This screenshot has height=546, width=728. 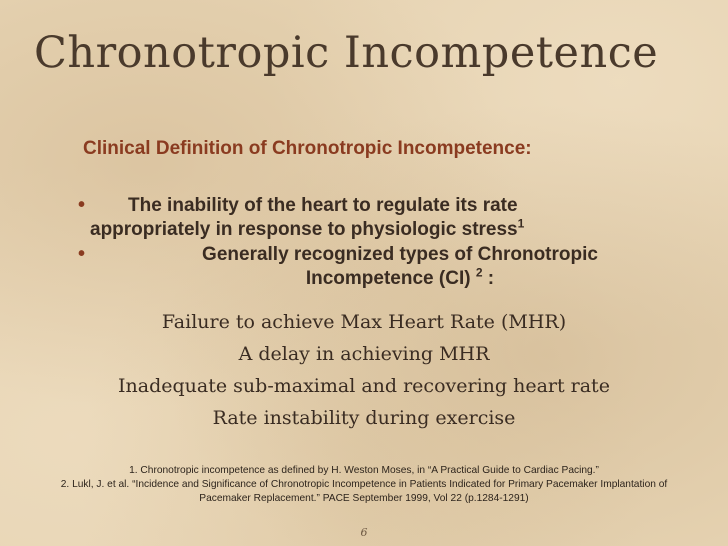 What do you see at coordinates (364, 532) in the screenshot?
I see `page-number: 6` at bounding box center [364, 532].